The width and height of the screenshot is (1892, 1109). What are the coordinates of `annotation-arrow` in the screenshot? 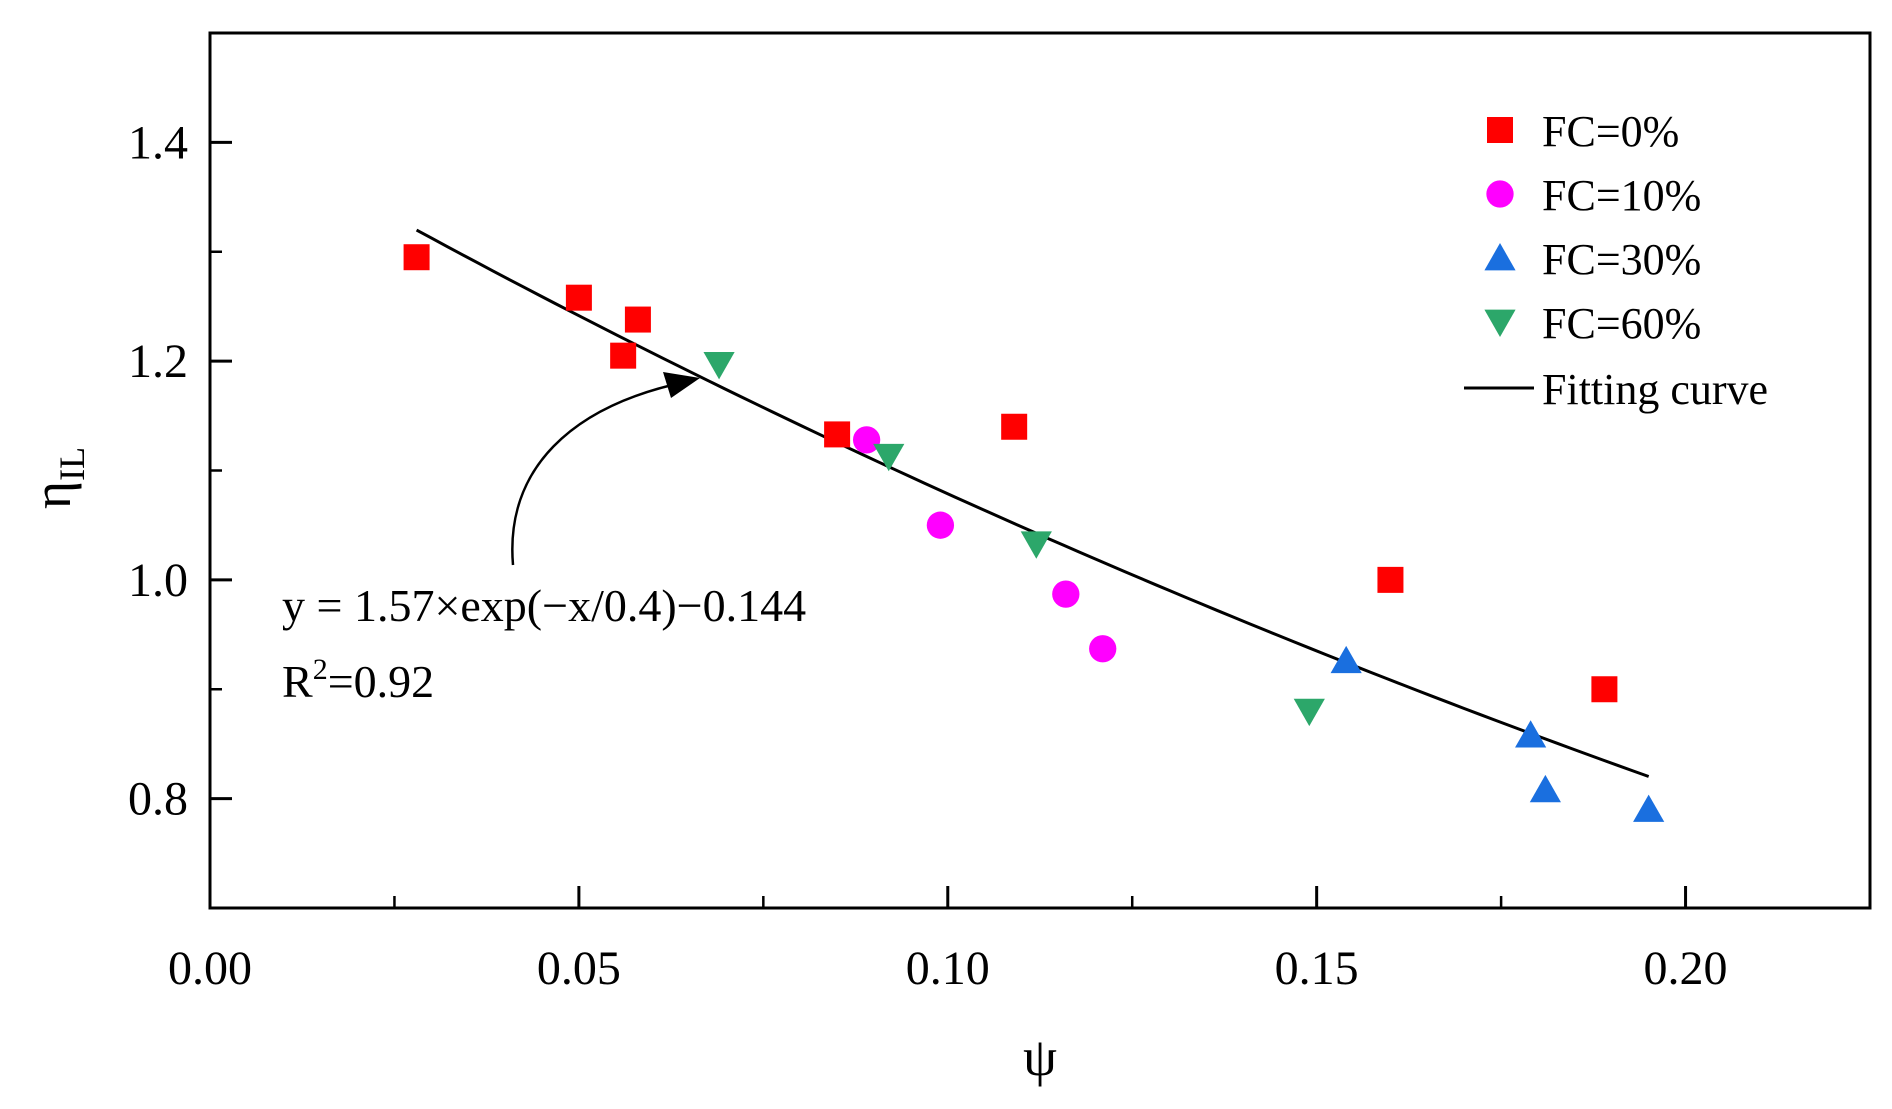 It's located at (601, 472).